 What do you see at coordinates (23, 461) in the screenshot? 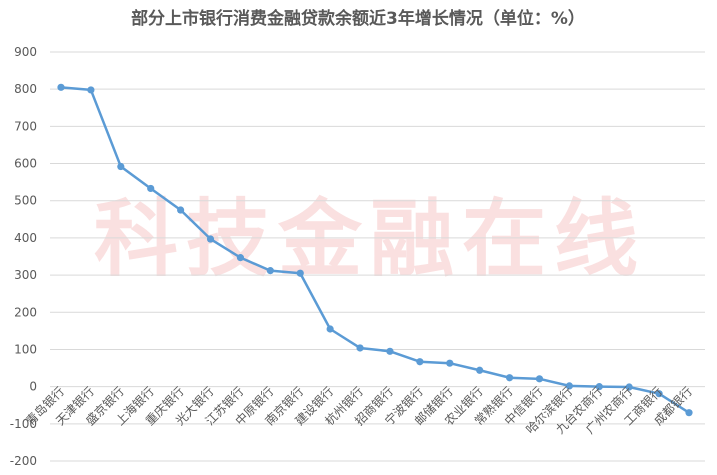
I see `y-tick-label: -200` at bounding box center [23, 461].